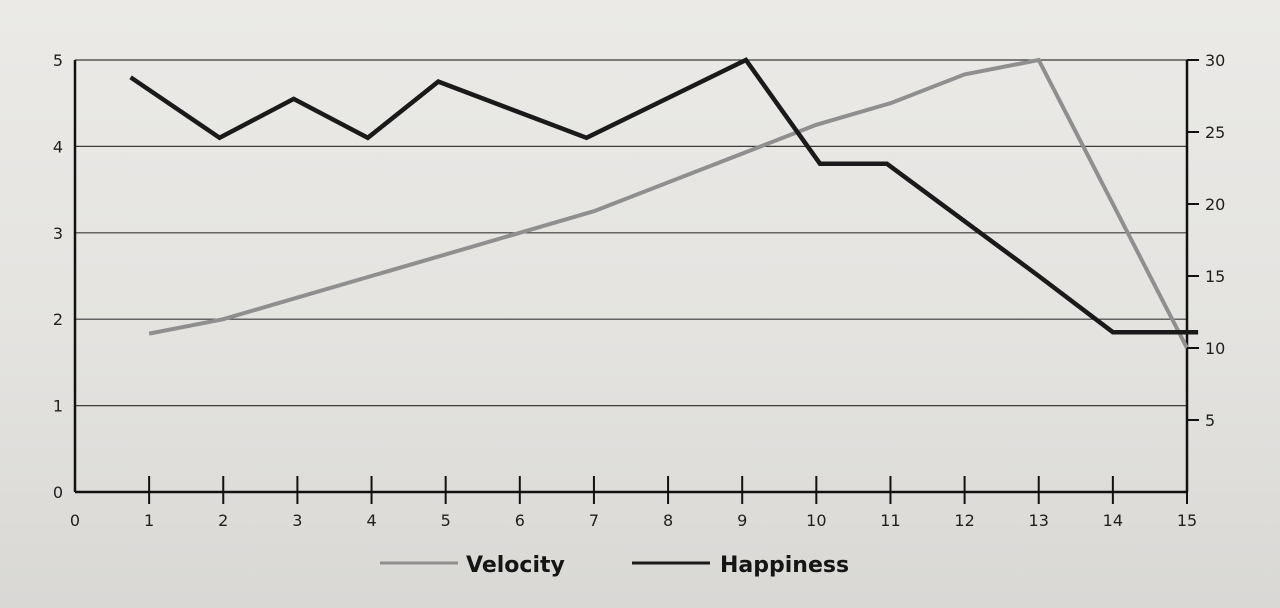 The width and height of the screenshot is (1280, 608). I want to click on x-tick-label-13: 13, so click(1039, 520).